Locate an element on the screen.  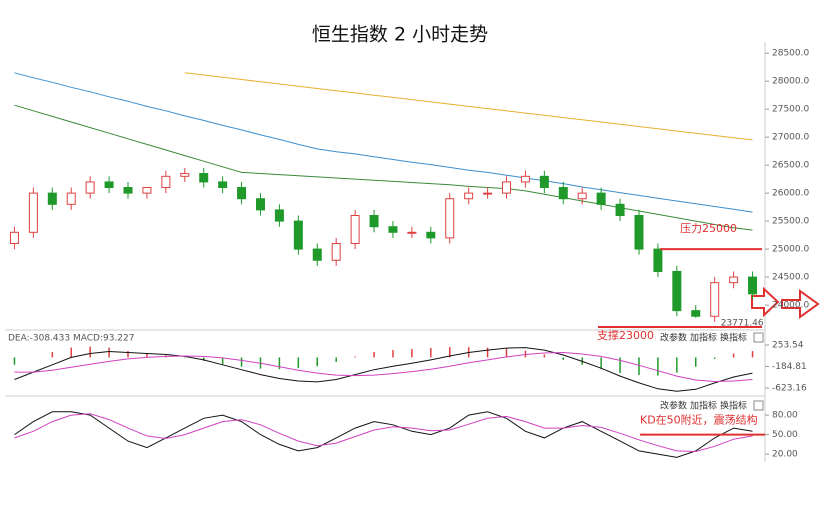
y-tick-label: 26000.0 is located at coordinates (790, 194).